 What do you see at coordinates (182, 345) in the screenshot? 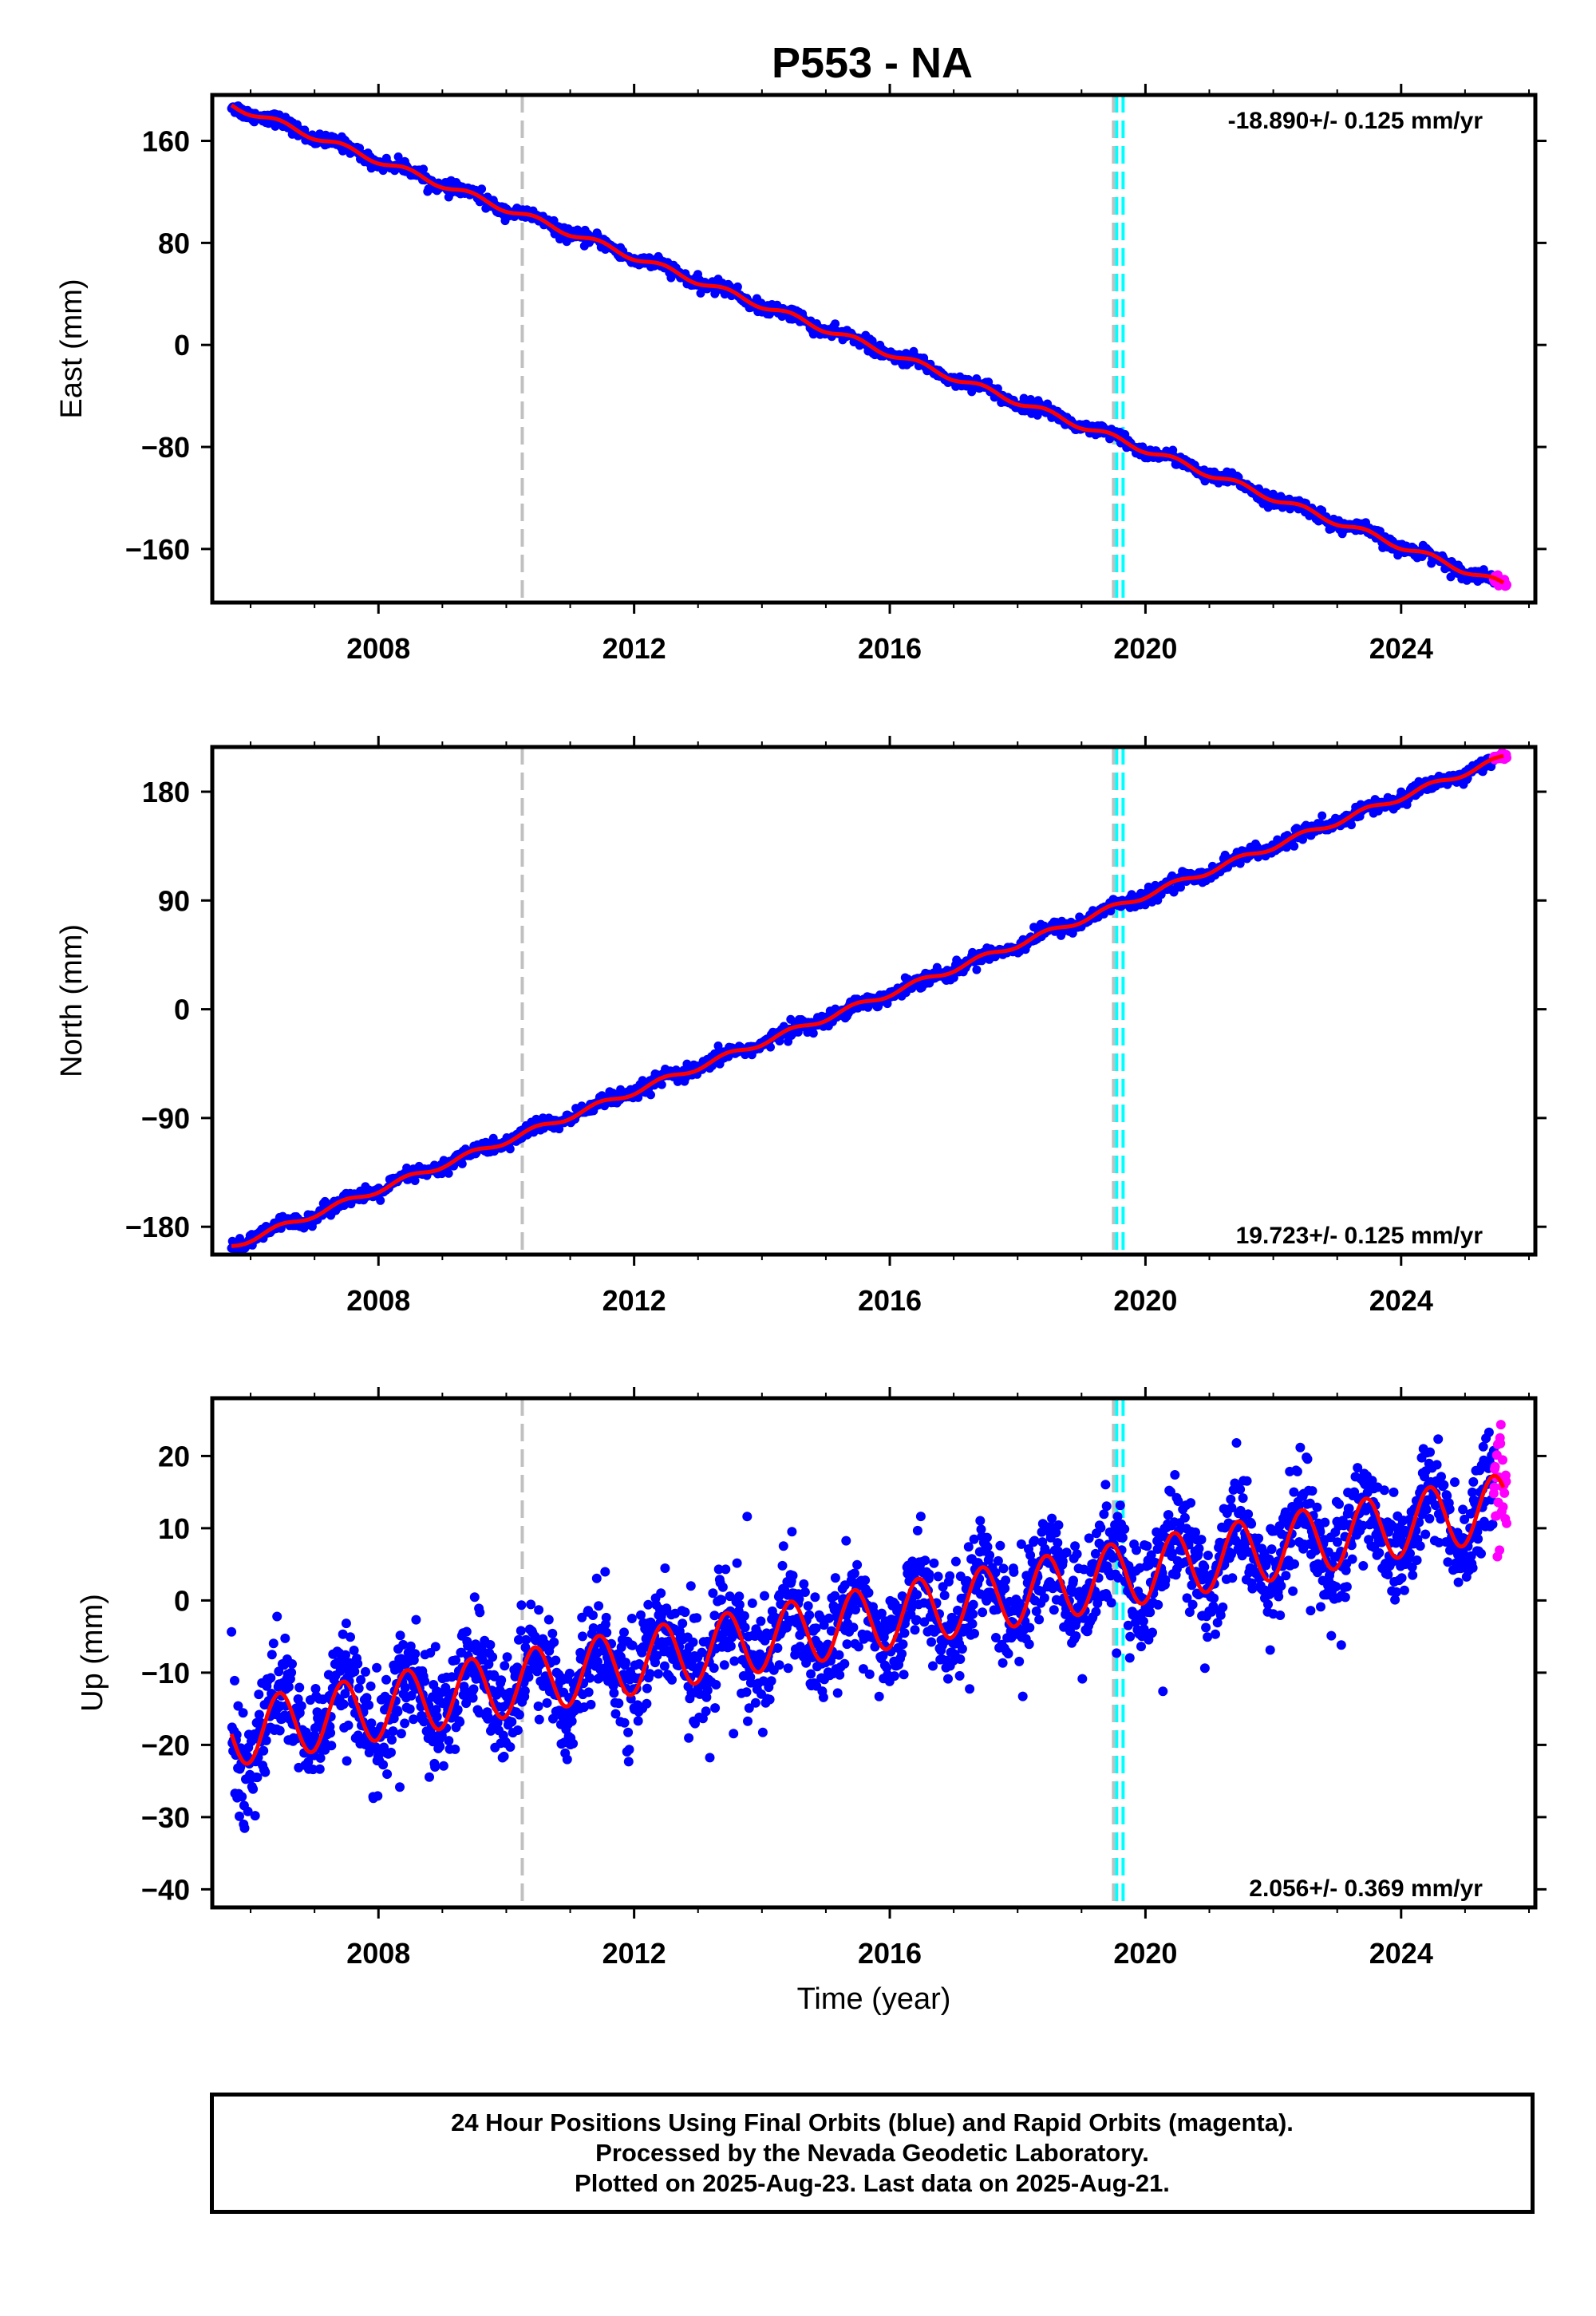
I see `y-tick-label: 0` at bounding box center [182, 345].